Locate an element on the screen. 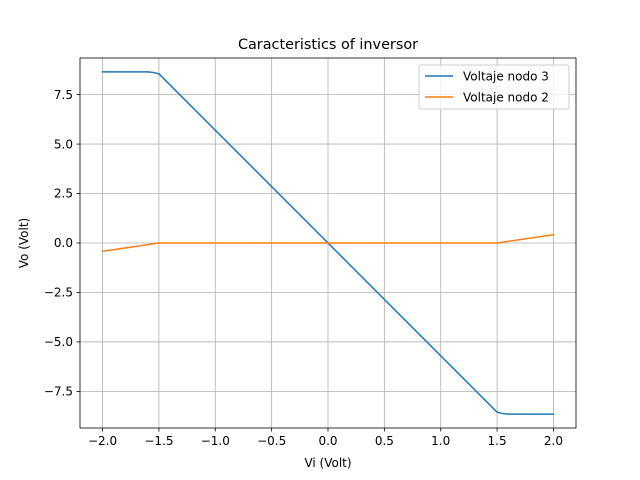  x-tick-label: −1.0 is located at coordinates (215, 441).